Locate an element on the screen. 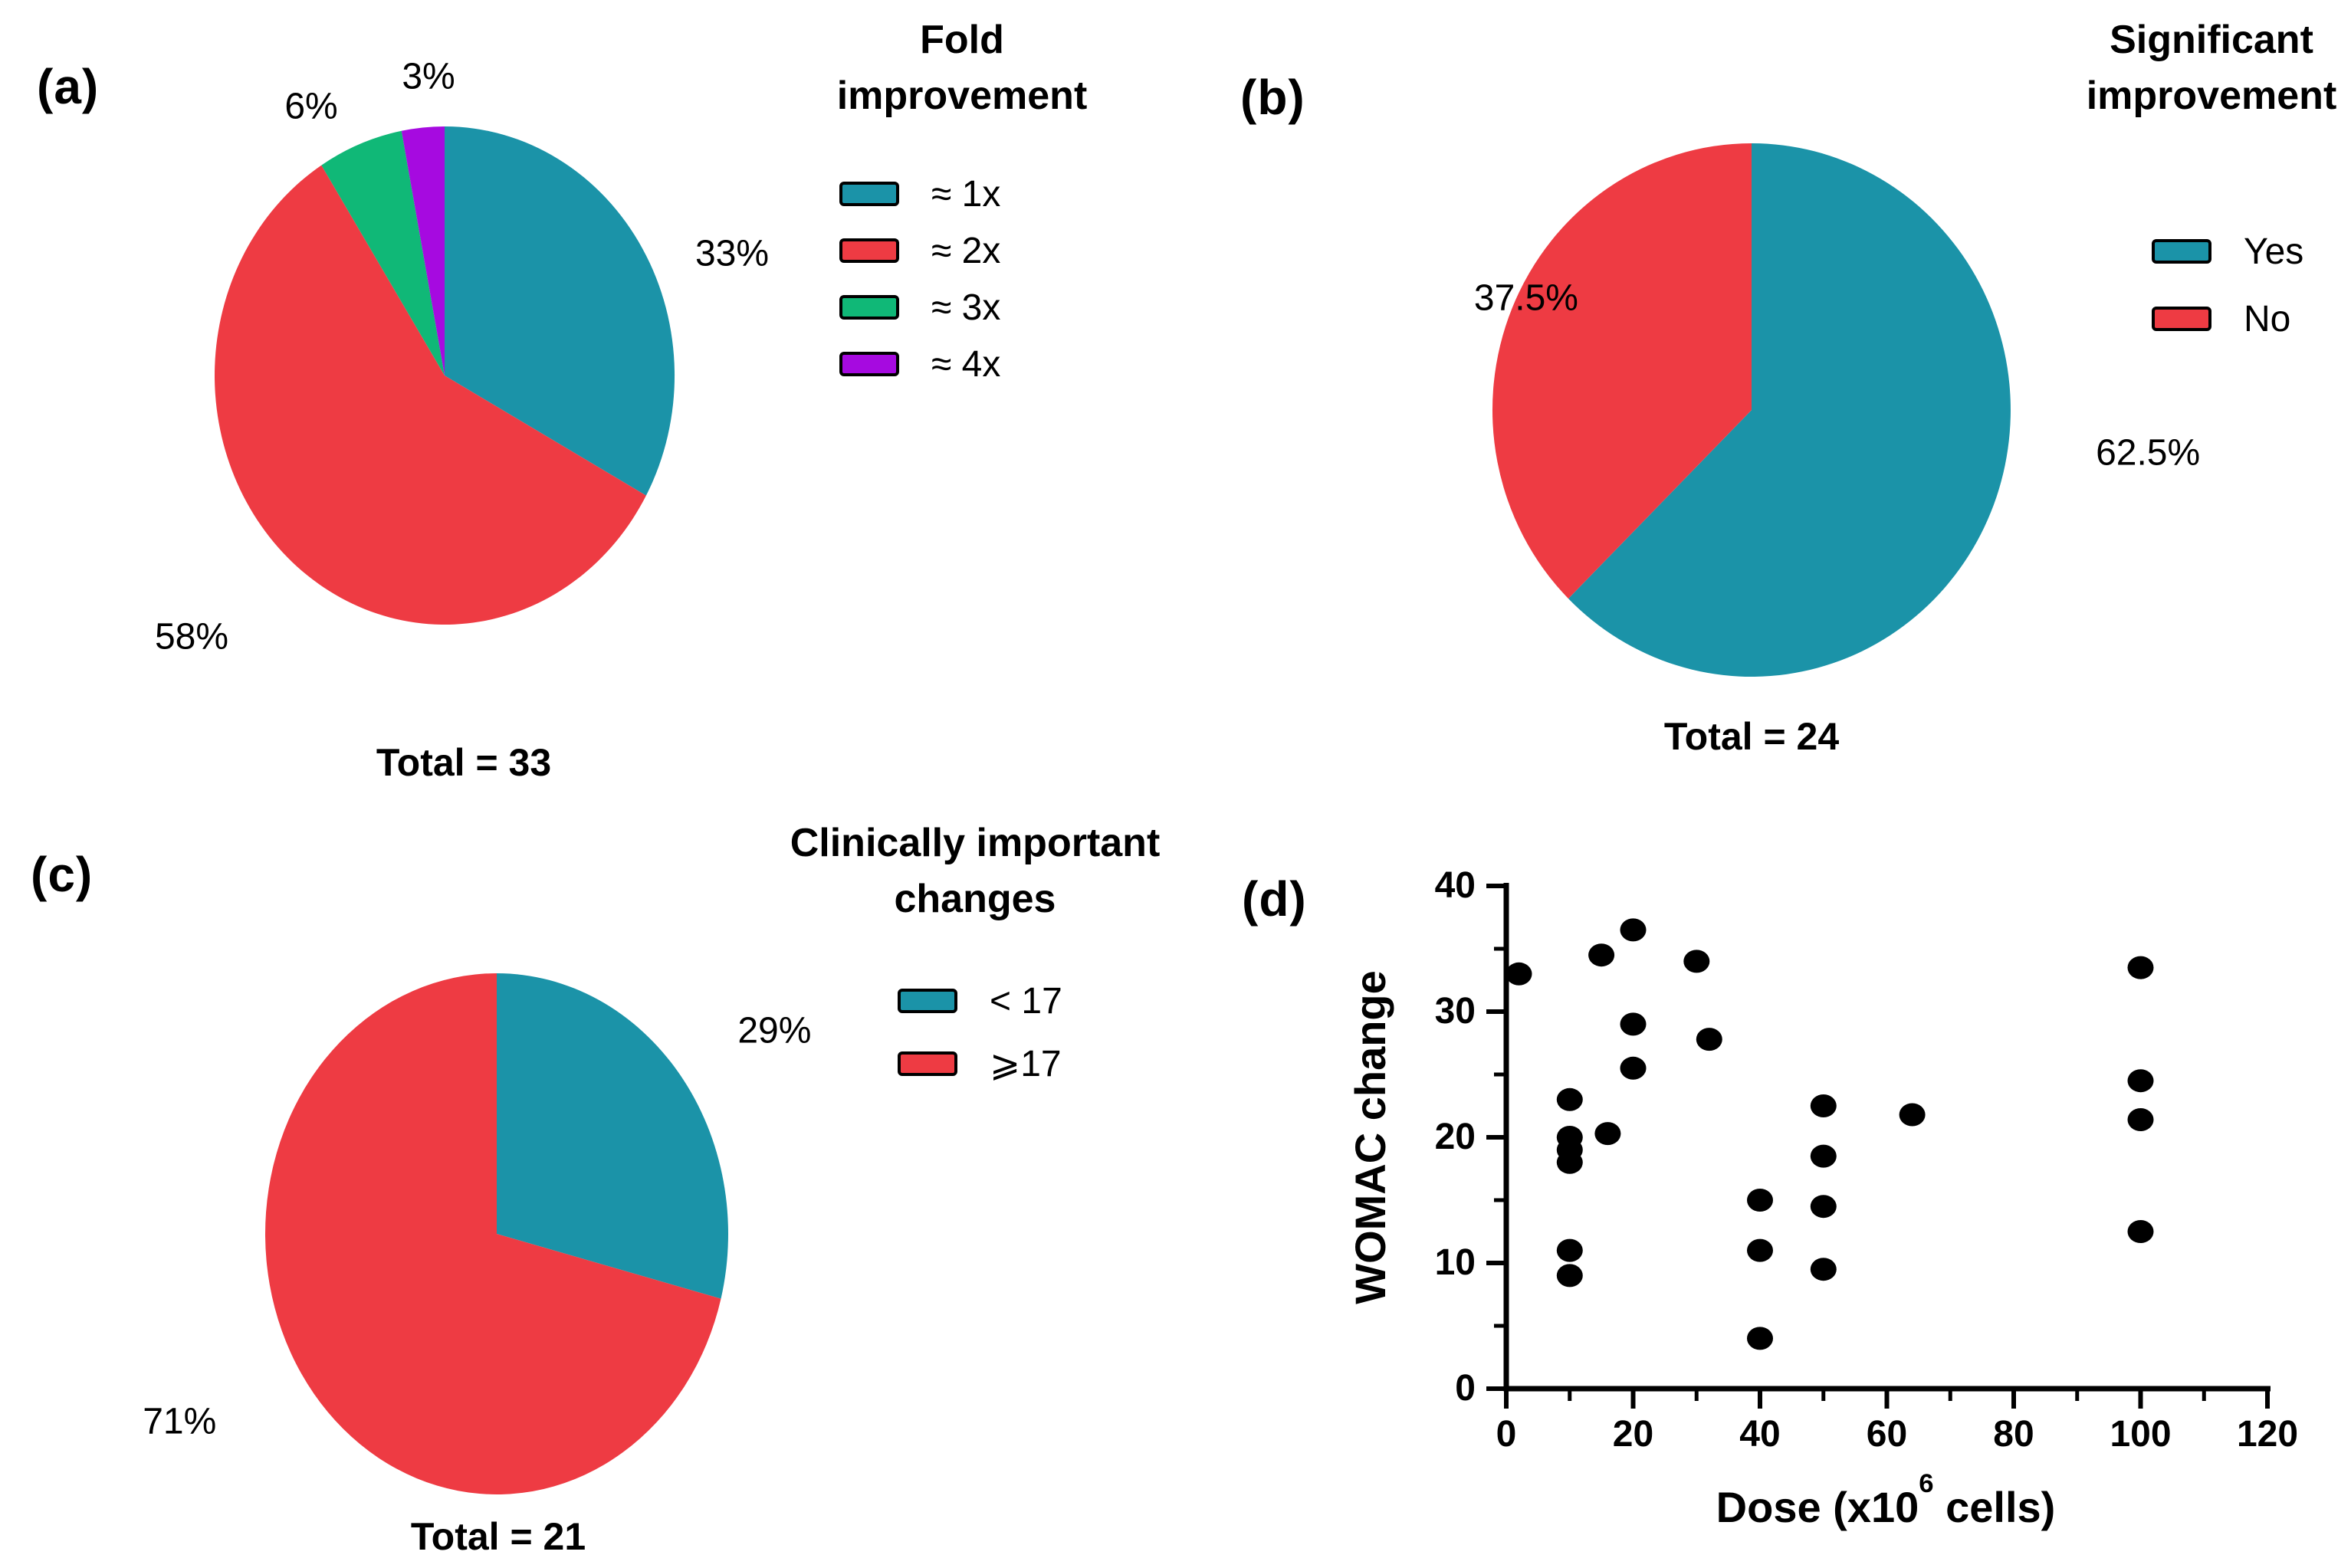  pie-label-a-0: 33% is located at coordinates (732, 253).